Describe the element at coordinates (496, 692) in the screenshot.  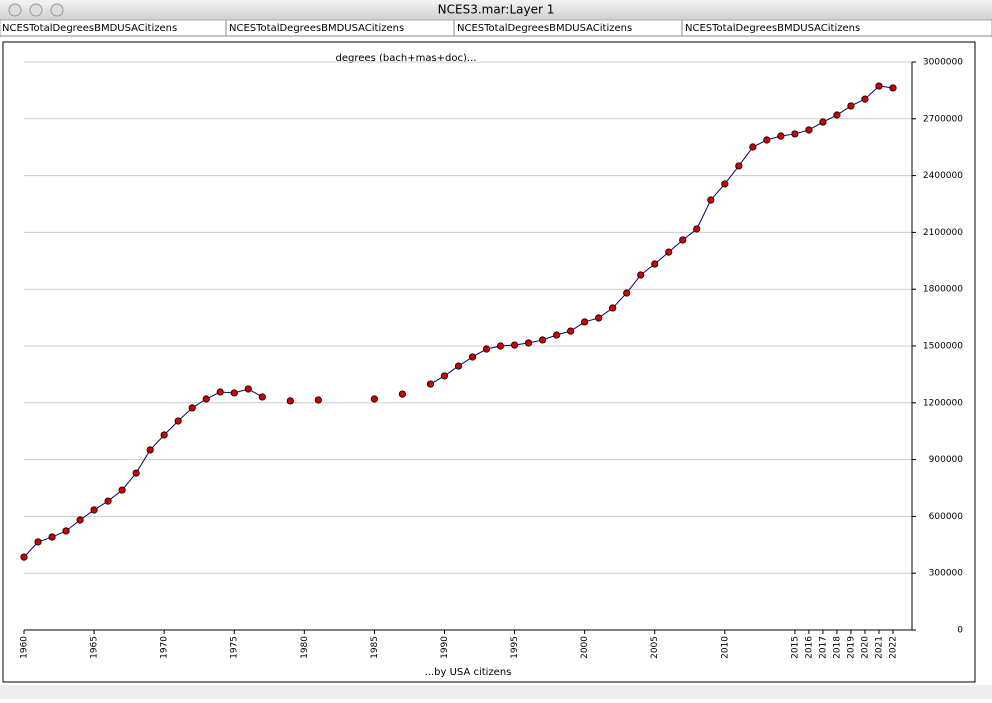
I see `status-bar` at that location.